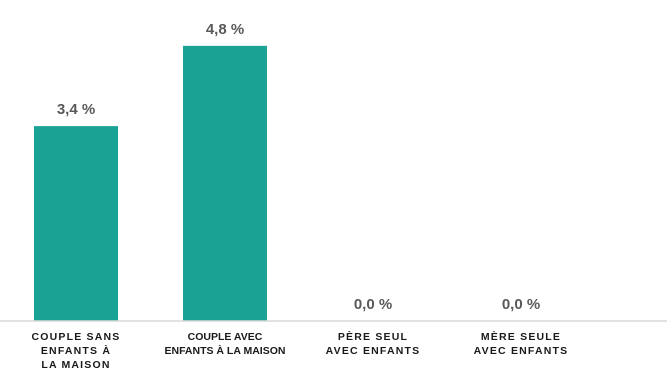 This screenshot has width=667, height=385. I want to click on category-label-mere-seule: MÈRE SEULE AVEC ENFANTS, so click(521, 344).